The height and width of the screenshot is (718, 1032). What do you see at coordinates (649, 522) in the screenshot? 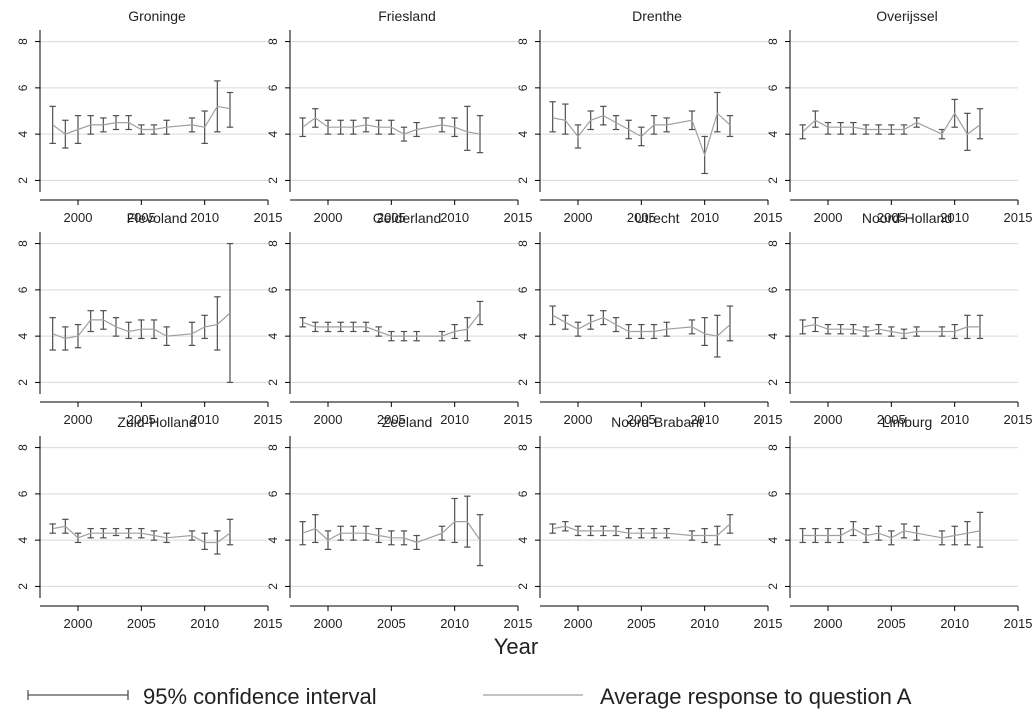
I see `panel-noord-brabant: Noord-Brabant 2 4 6 8 2000 2005 2010 2015` at bounding box center [649, 522].